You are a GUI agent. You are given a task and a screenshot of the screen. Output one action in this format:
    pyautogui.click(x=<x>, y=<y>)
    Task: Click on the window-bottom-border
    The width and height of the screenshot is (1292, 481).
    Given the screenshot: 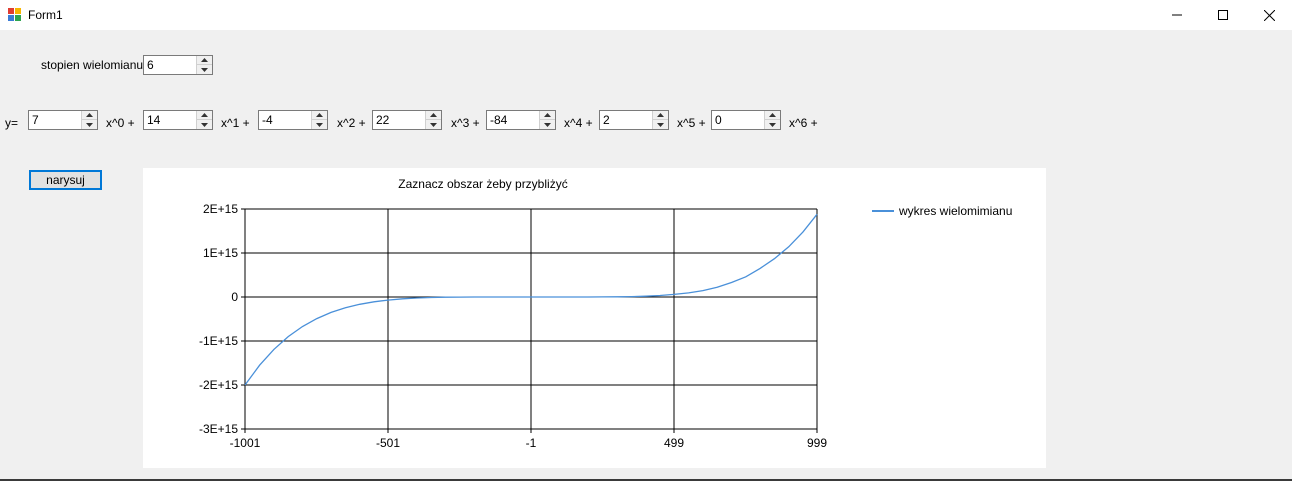 What is the action you would take?
    pyautogui.click(x=646, y=480)
    